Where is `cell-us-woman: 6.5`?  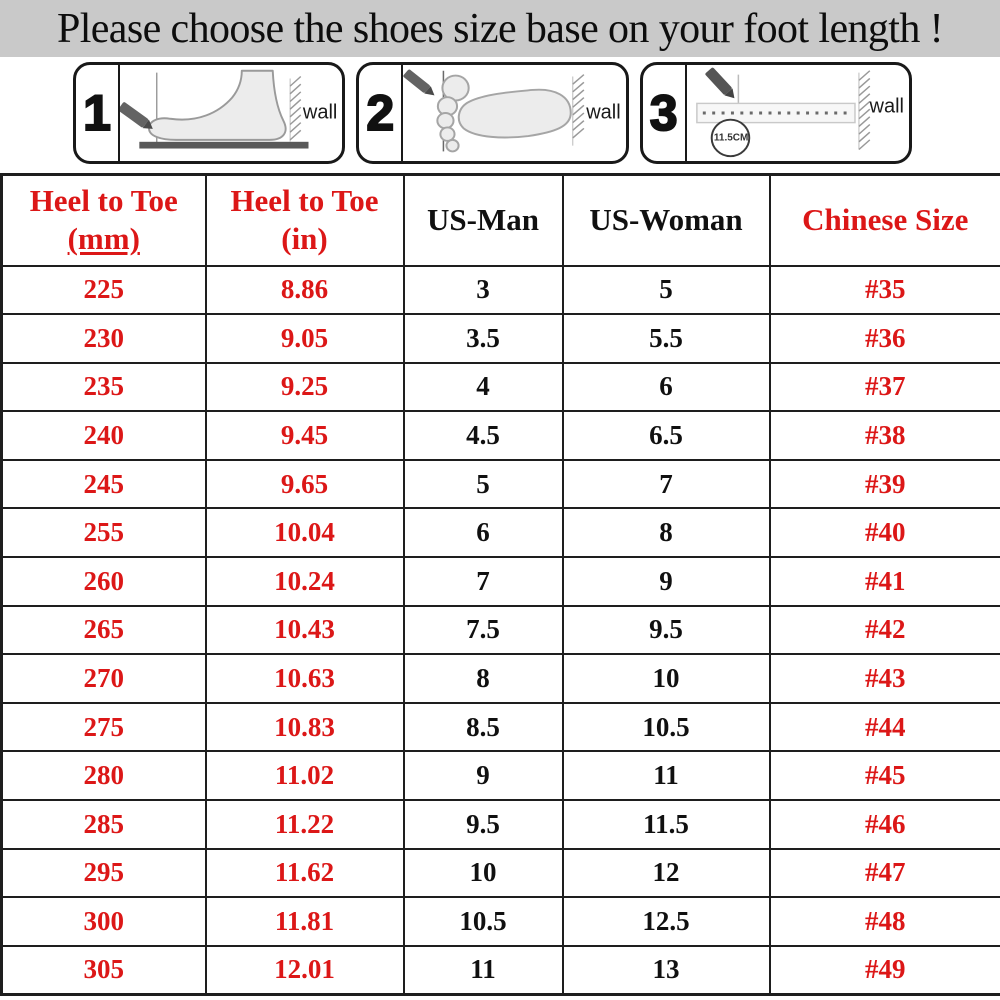 cell-us-woman: 6.5 is located at coordinates (666, 435).